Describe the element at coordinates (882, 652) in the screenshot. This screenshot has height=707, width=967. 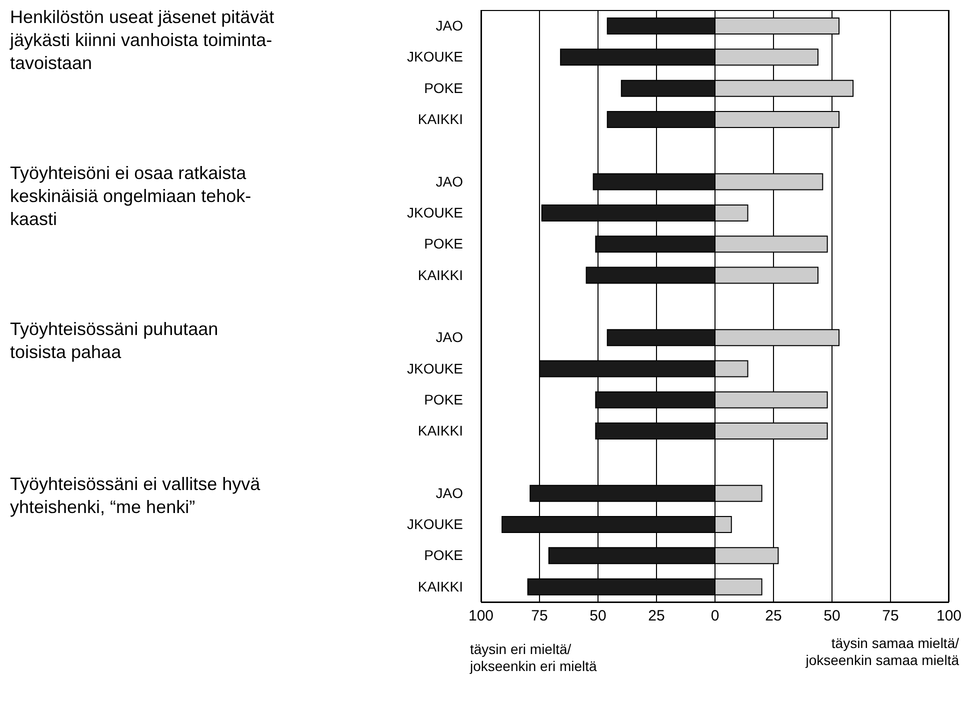
I see `text: täysin samaa mieltä/ jokseenkin samaa mieltä` at that location.